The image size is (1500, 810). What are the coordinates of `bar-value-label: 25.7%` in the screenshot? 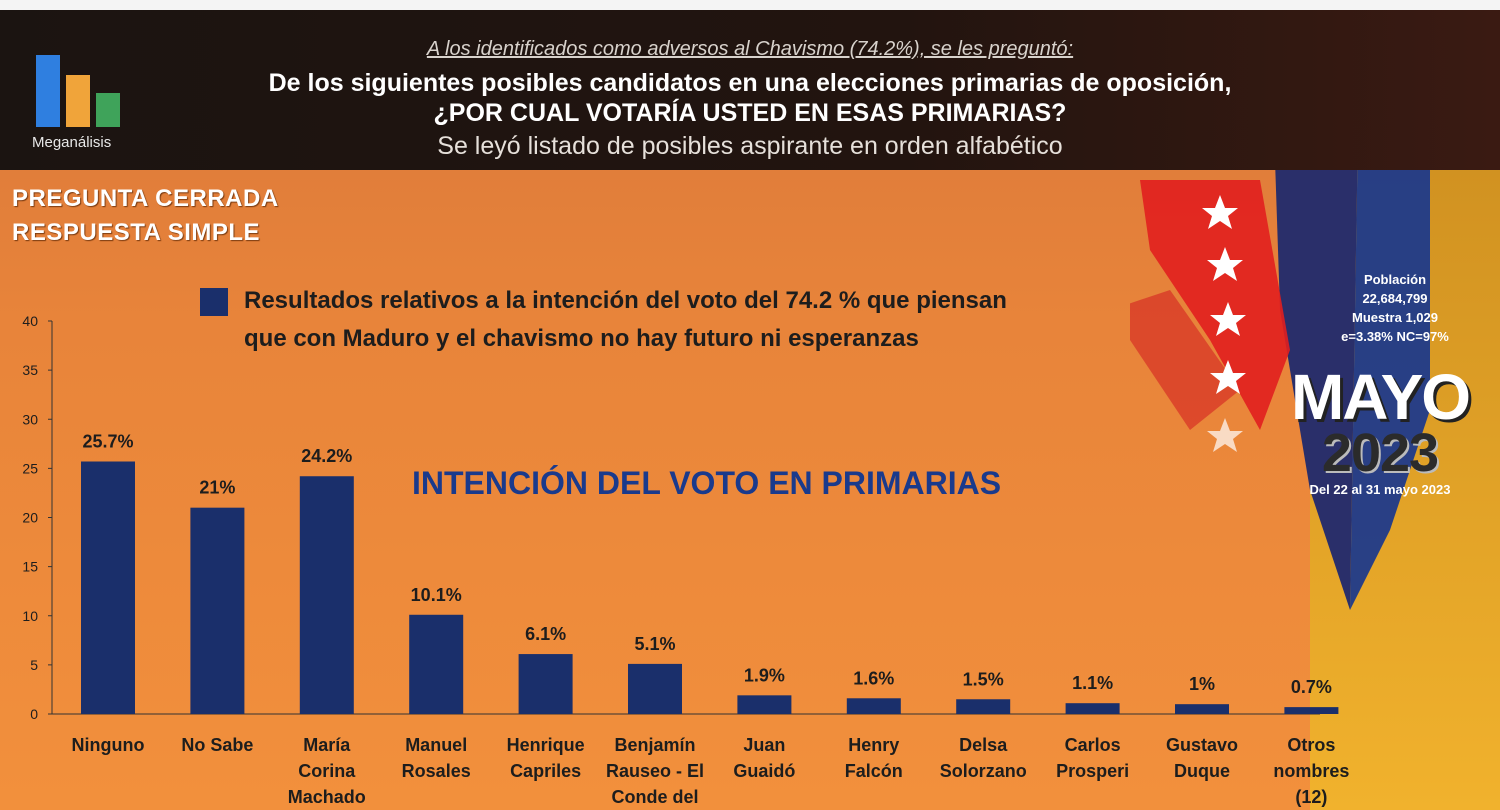 It's located at (107, 441).